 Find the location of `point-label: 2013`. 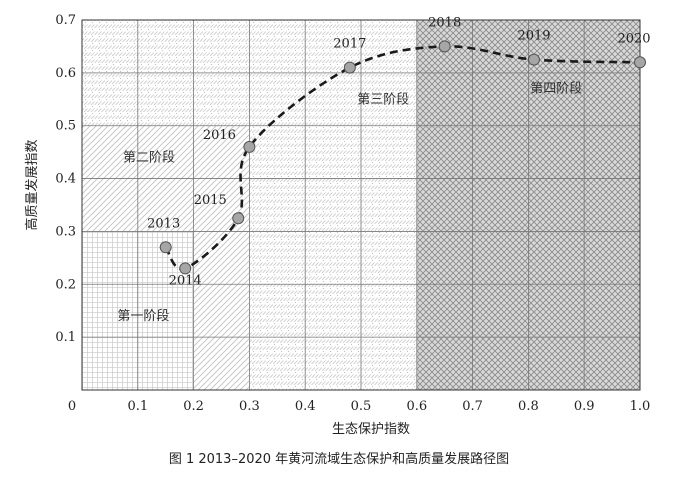

point-label: 2013 is located at coordinates (163, 223).